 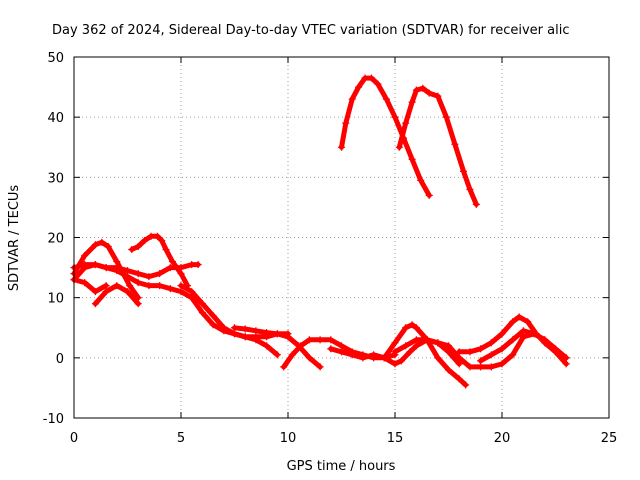 What do you see at coordinates (341, 466) in the screenshot?
I see `x-axis-label: GPS time / hours` at bounding box center [341, 466].